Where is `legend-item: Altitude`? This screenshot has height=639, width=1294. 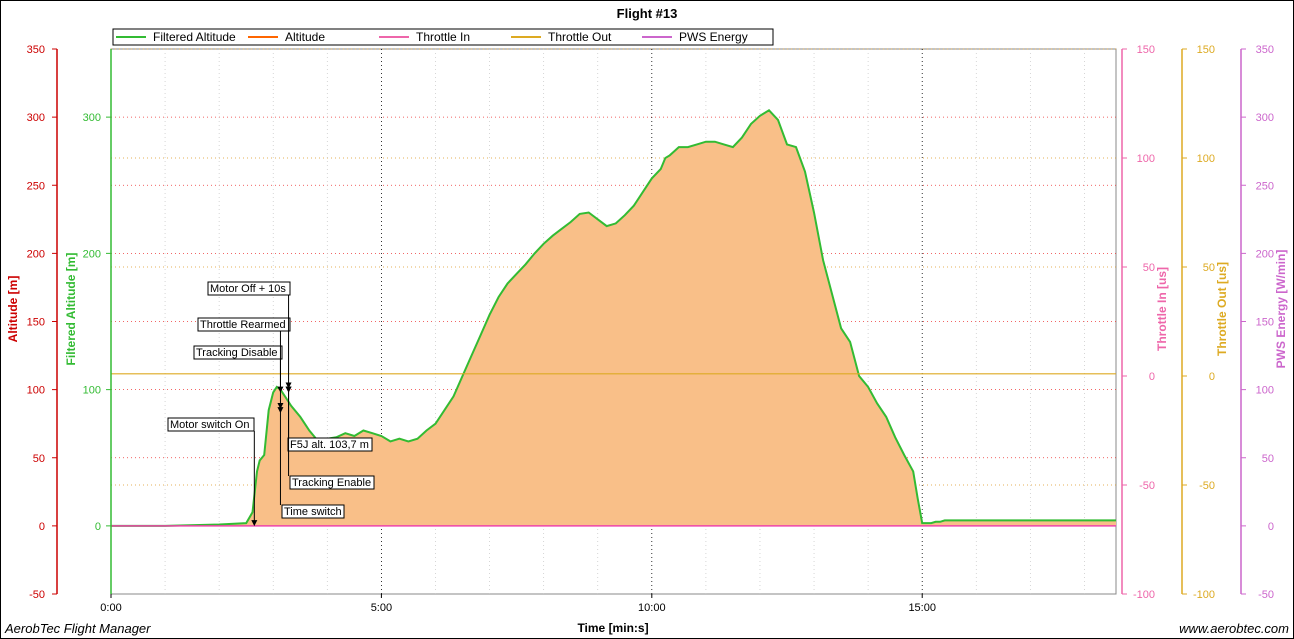 legend-item: Altitude is located at coordinates (305, 37).